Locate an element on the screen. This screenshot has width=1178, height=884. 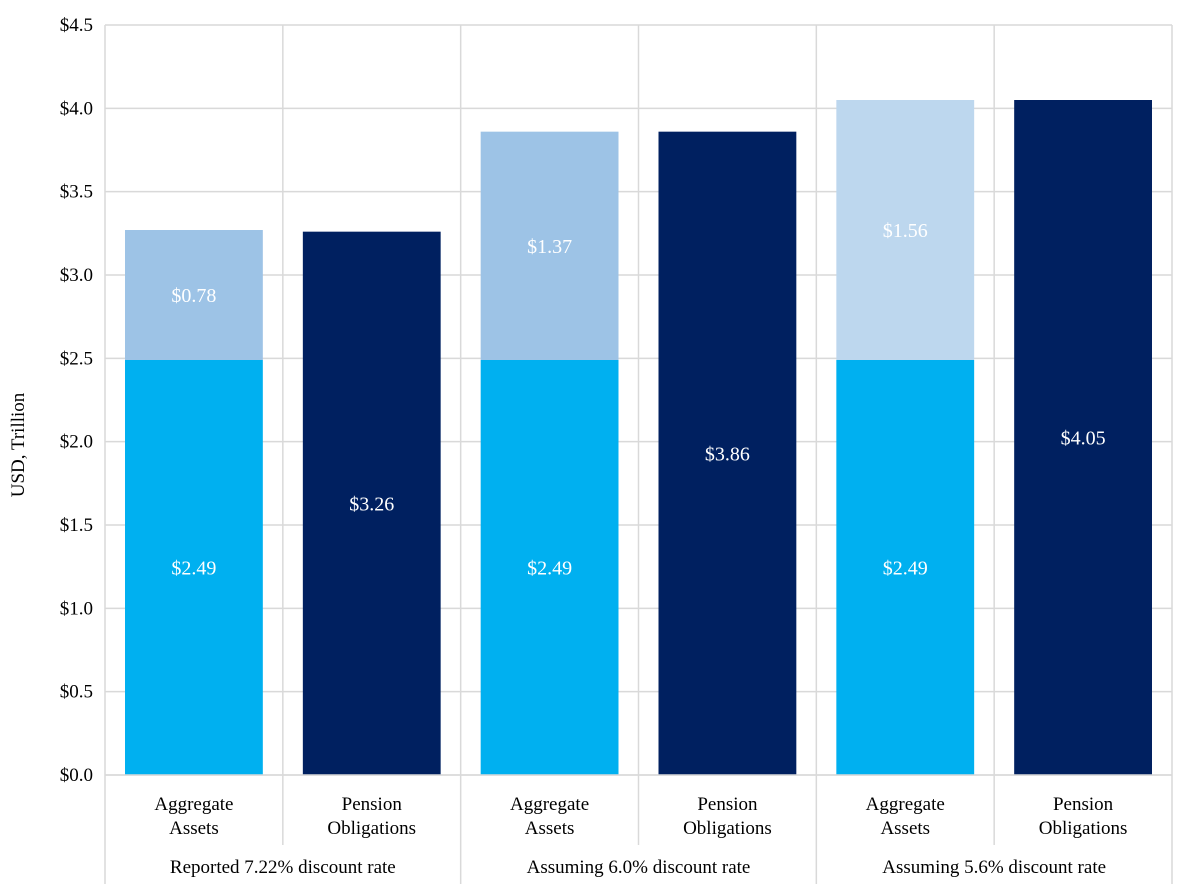
y-tick-label: $0.0 is located at coordinates (76, 775).